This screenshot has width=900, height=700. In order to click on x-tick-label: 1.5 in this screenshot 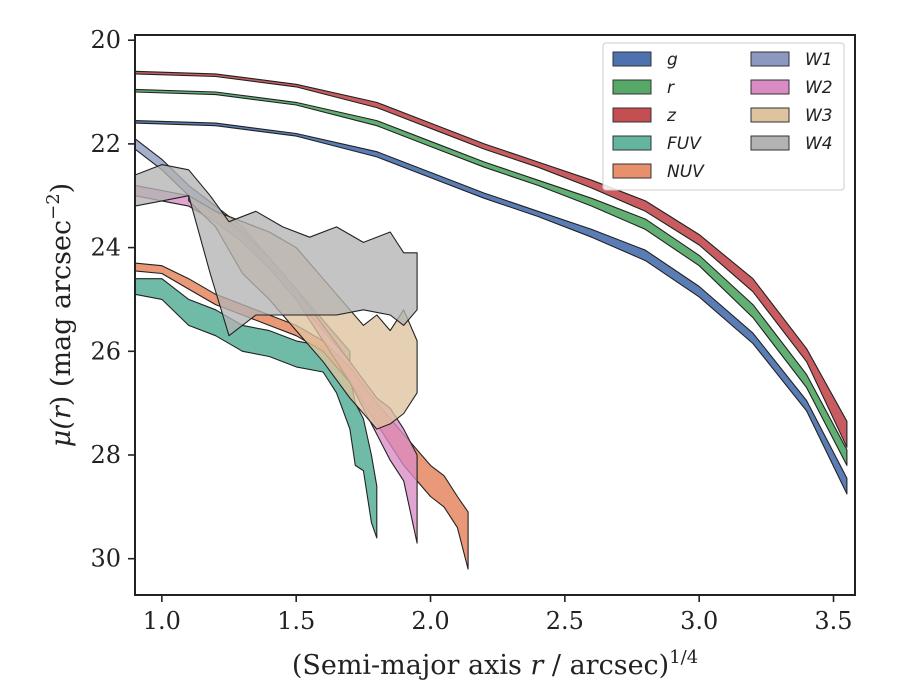, I will do `click(296, 621)`.